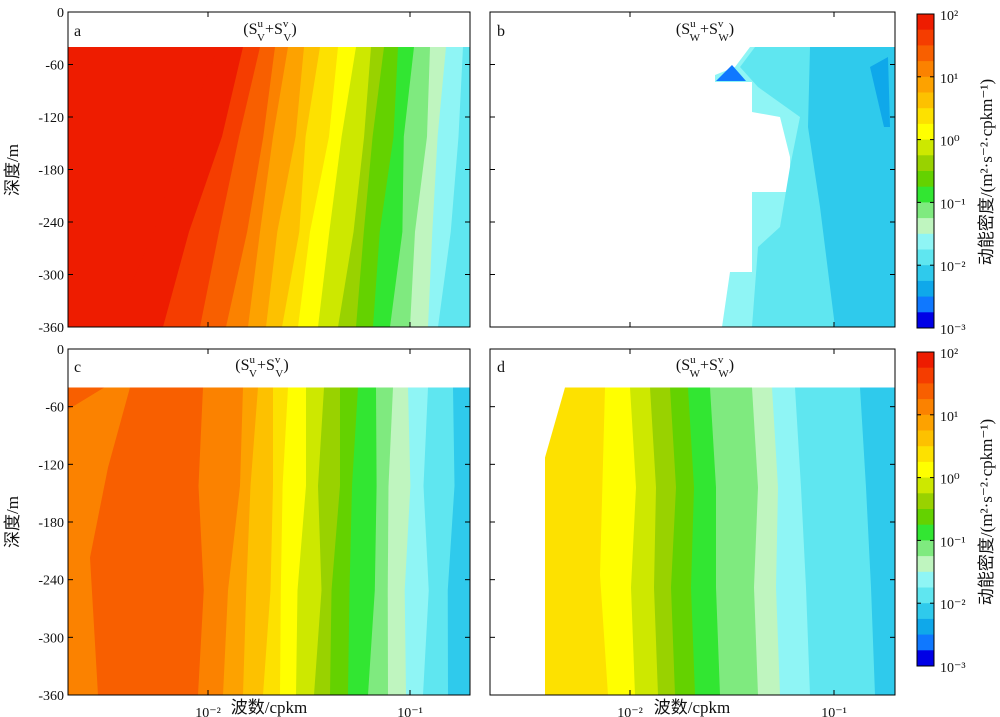  I want to click on x-axis-label-left: 波数/cpkm, so click(269, 707).